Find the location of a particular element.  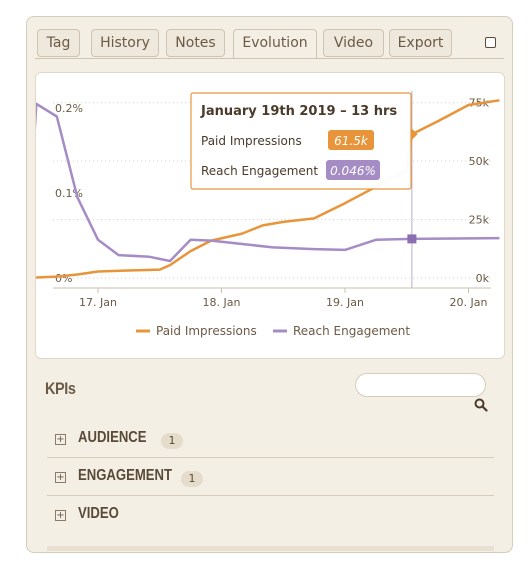

tab-evolution: Evolution is located at coordinates (275, 44).